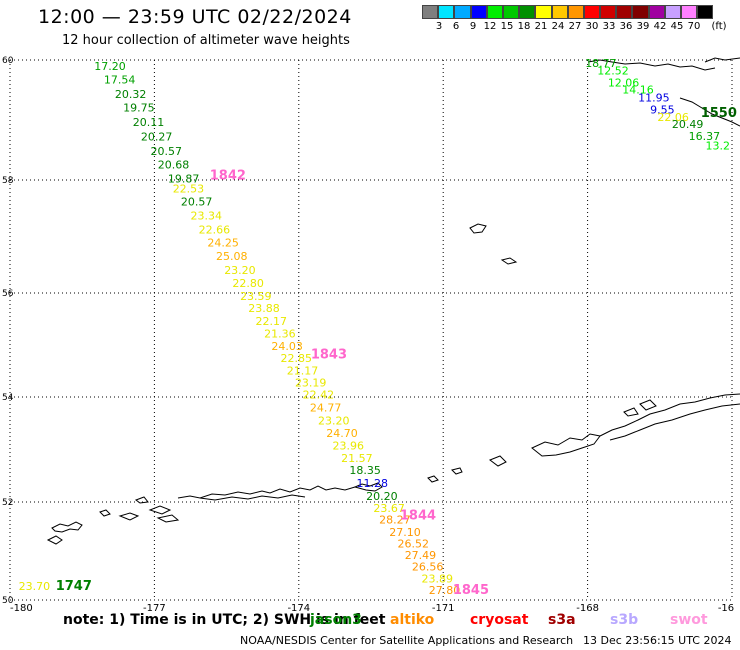 Image resolution: width=740 pixels, height=650 pixels. Describe the element at coordinates (365, 470) in the screenshot. I see `wave-height-label: 18.35` at that location.